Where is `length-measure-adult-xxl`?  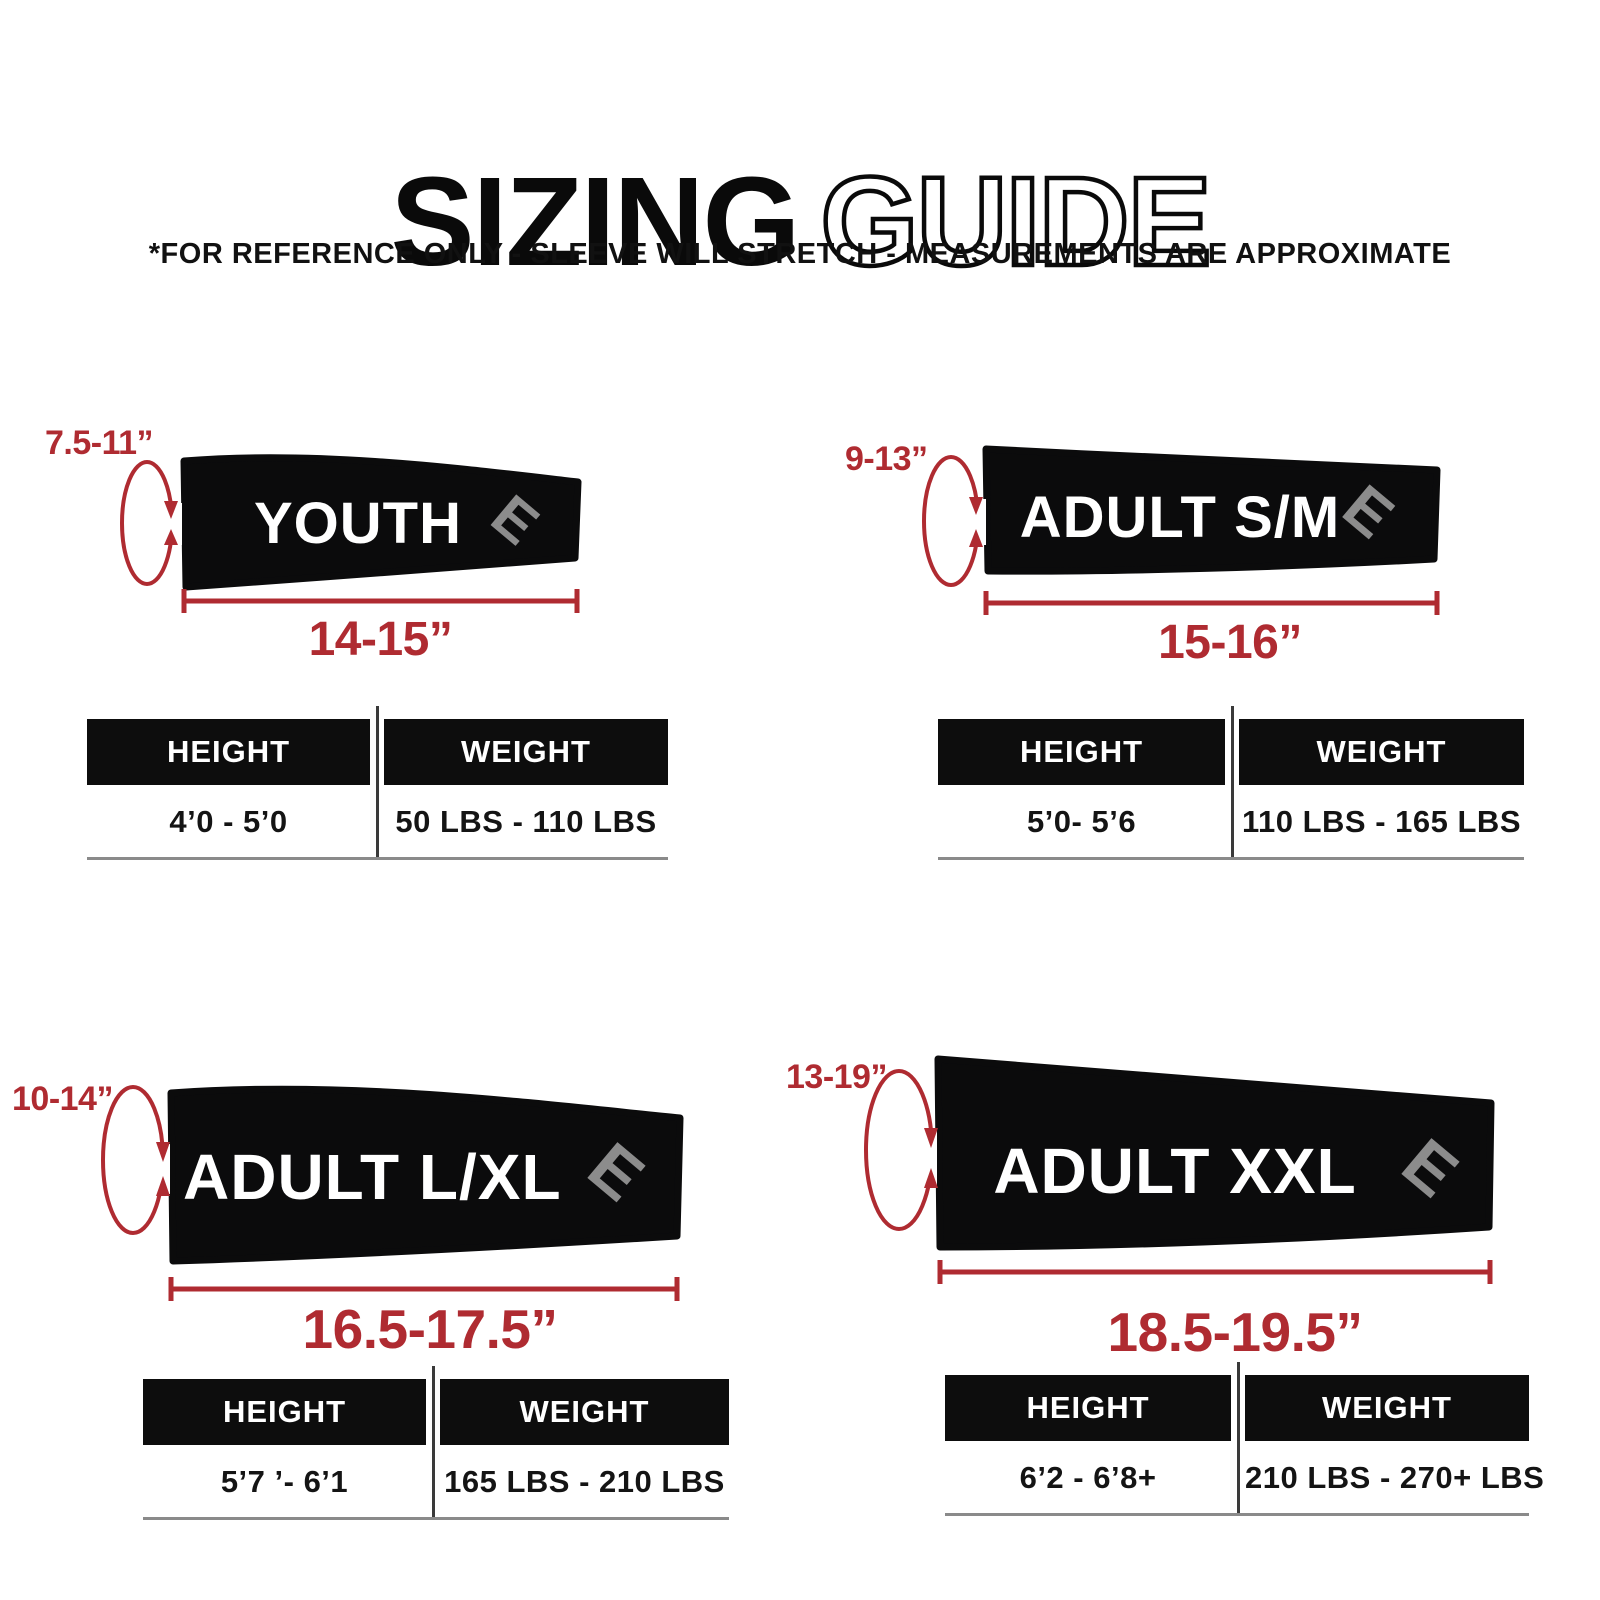 length-measure-adult-xxl is located at coordinates (1215, 1272).